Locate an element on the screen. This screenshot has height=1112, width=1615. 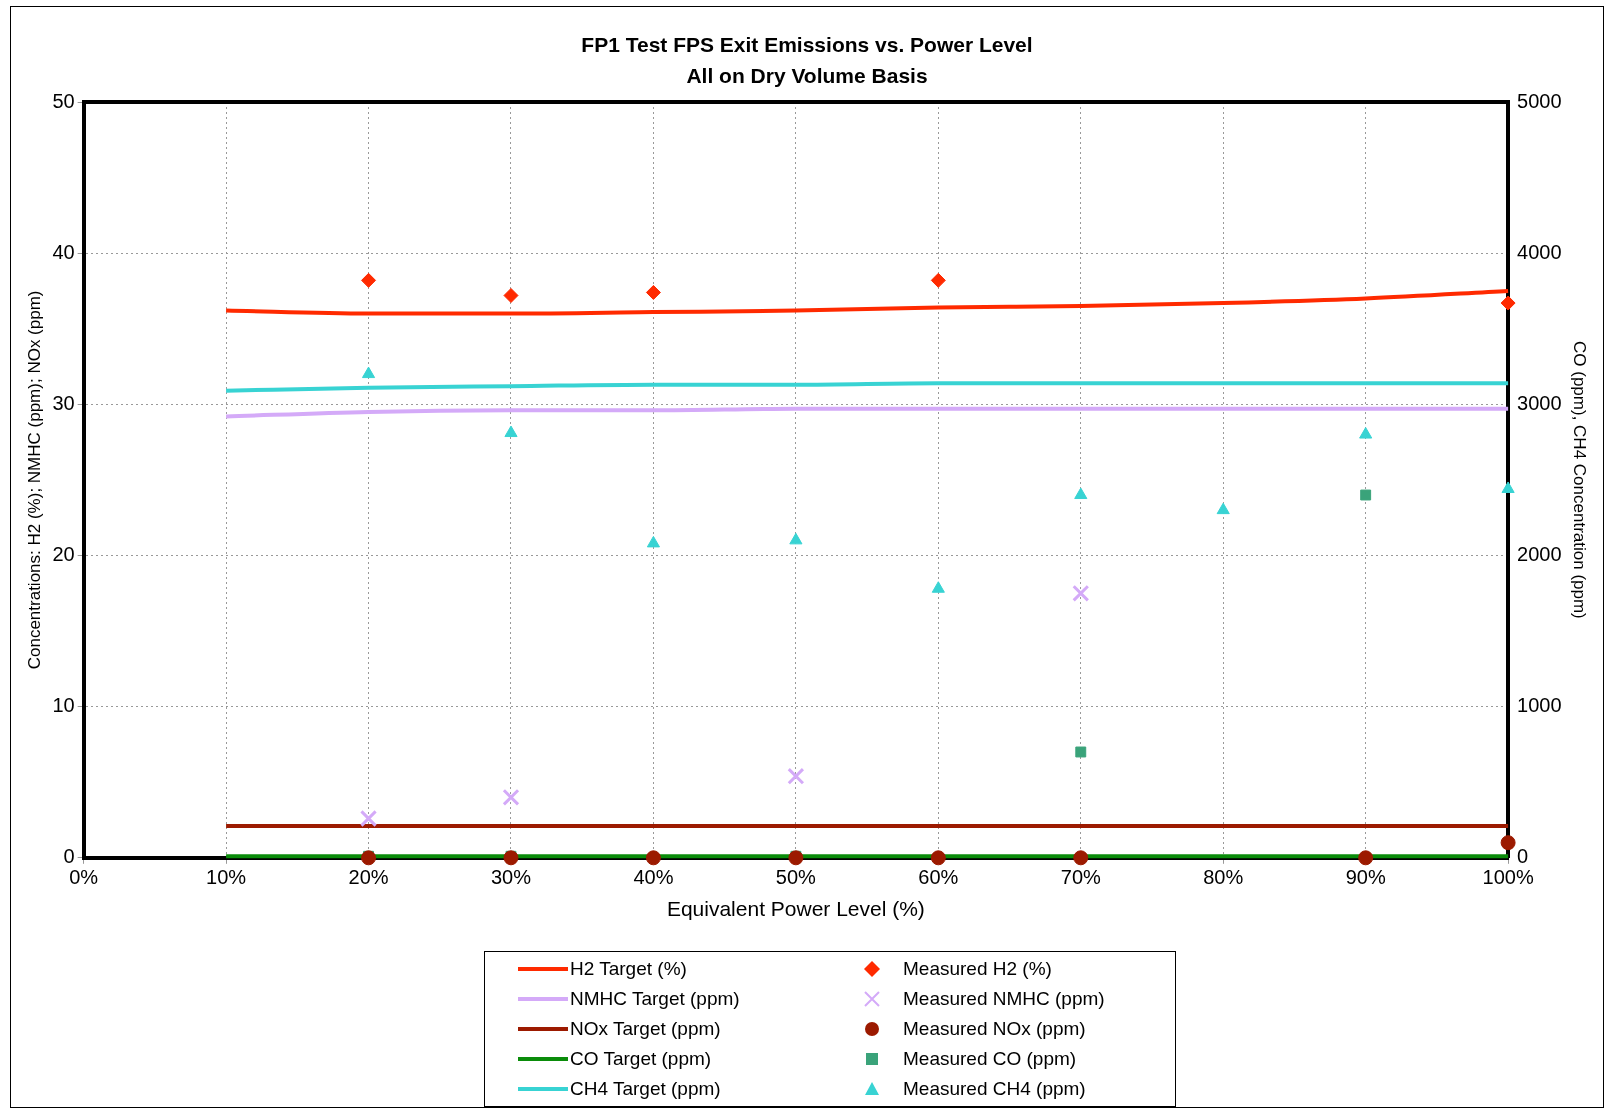
legend-label: CH4 Target (ppm) is located at coordinates (645, 1089).